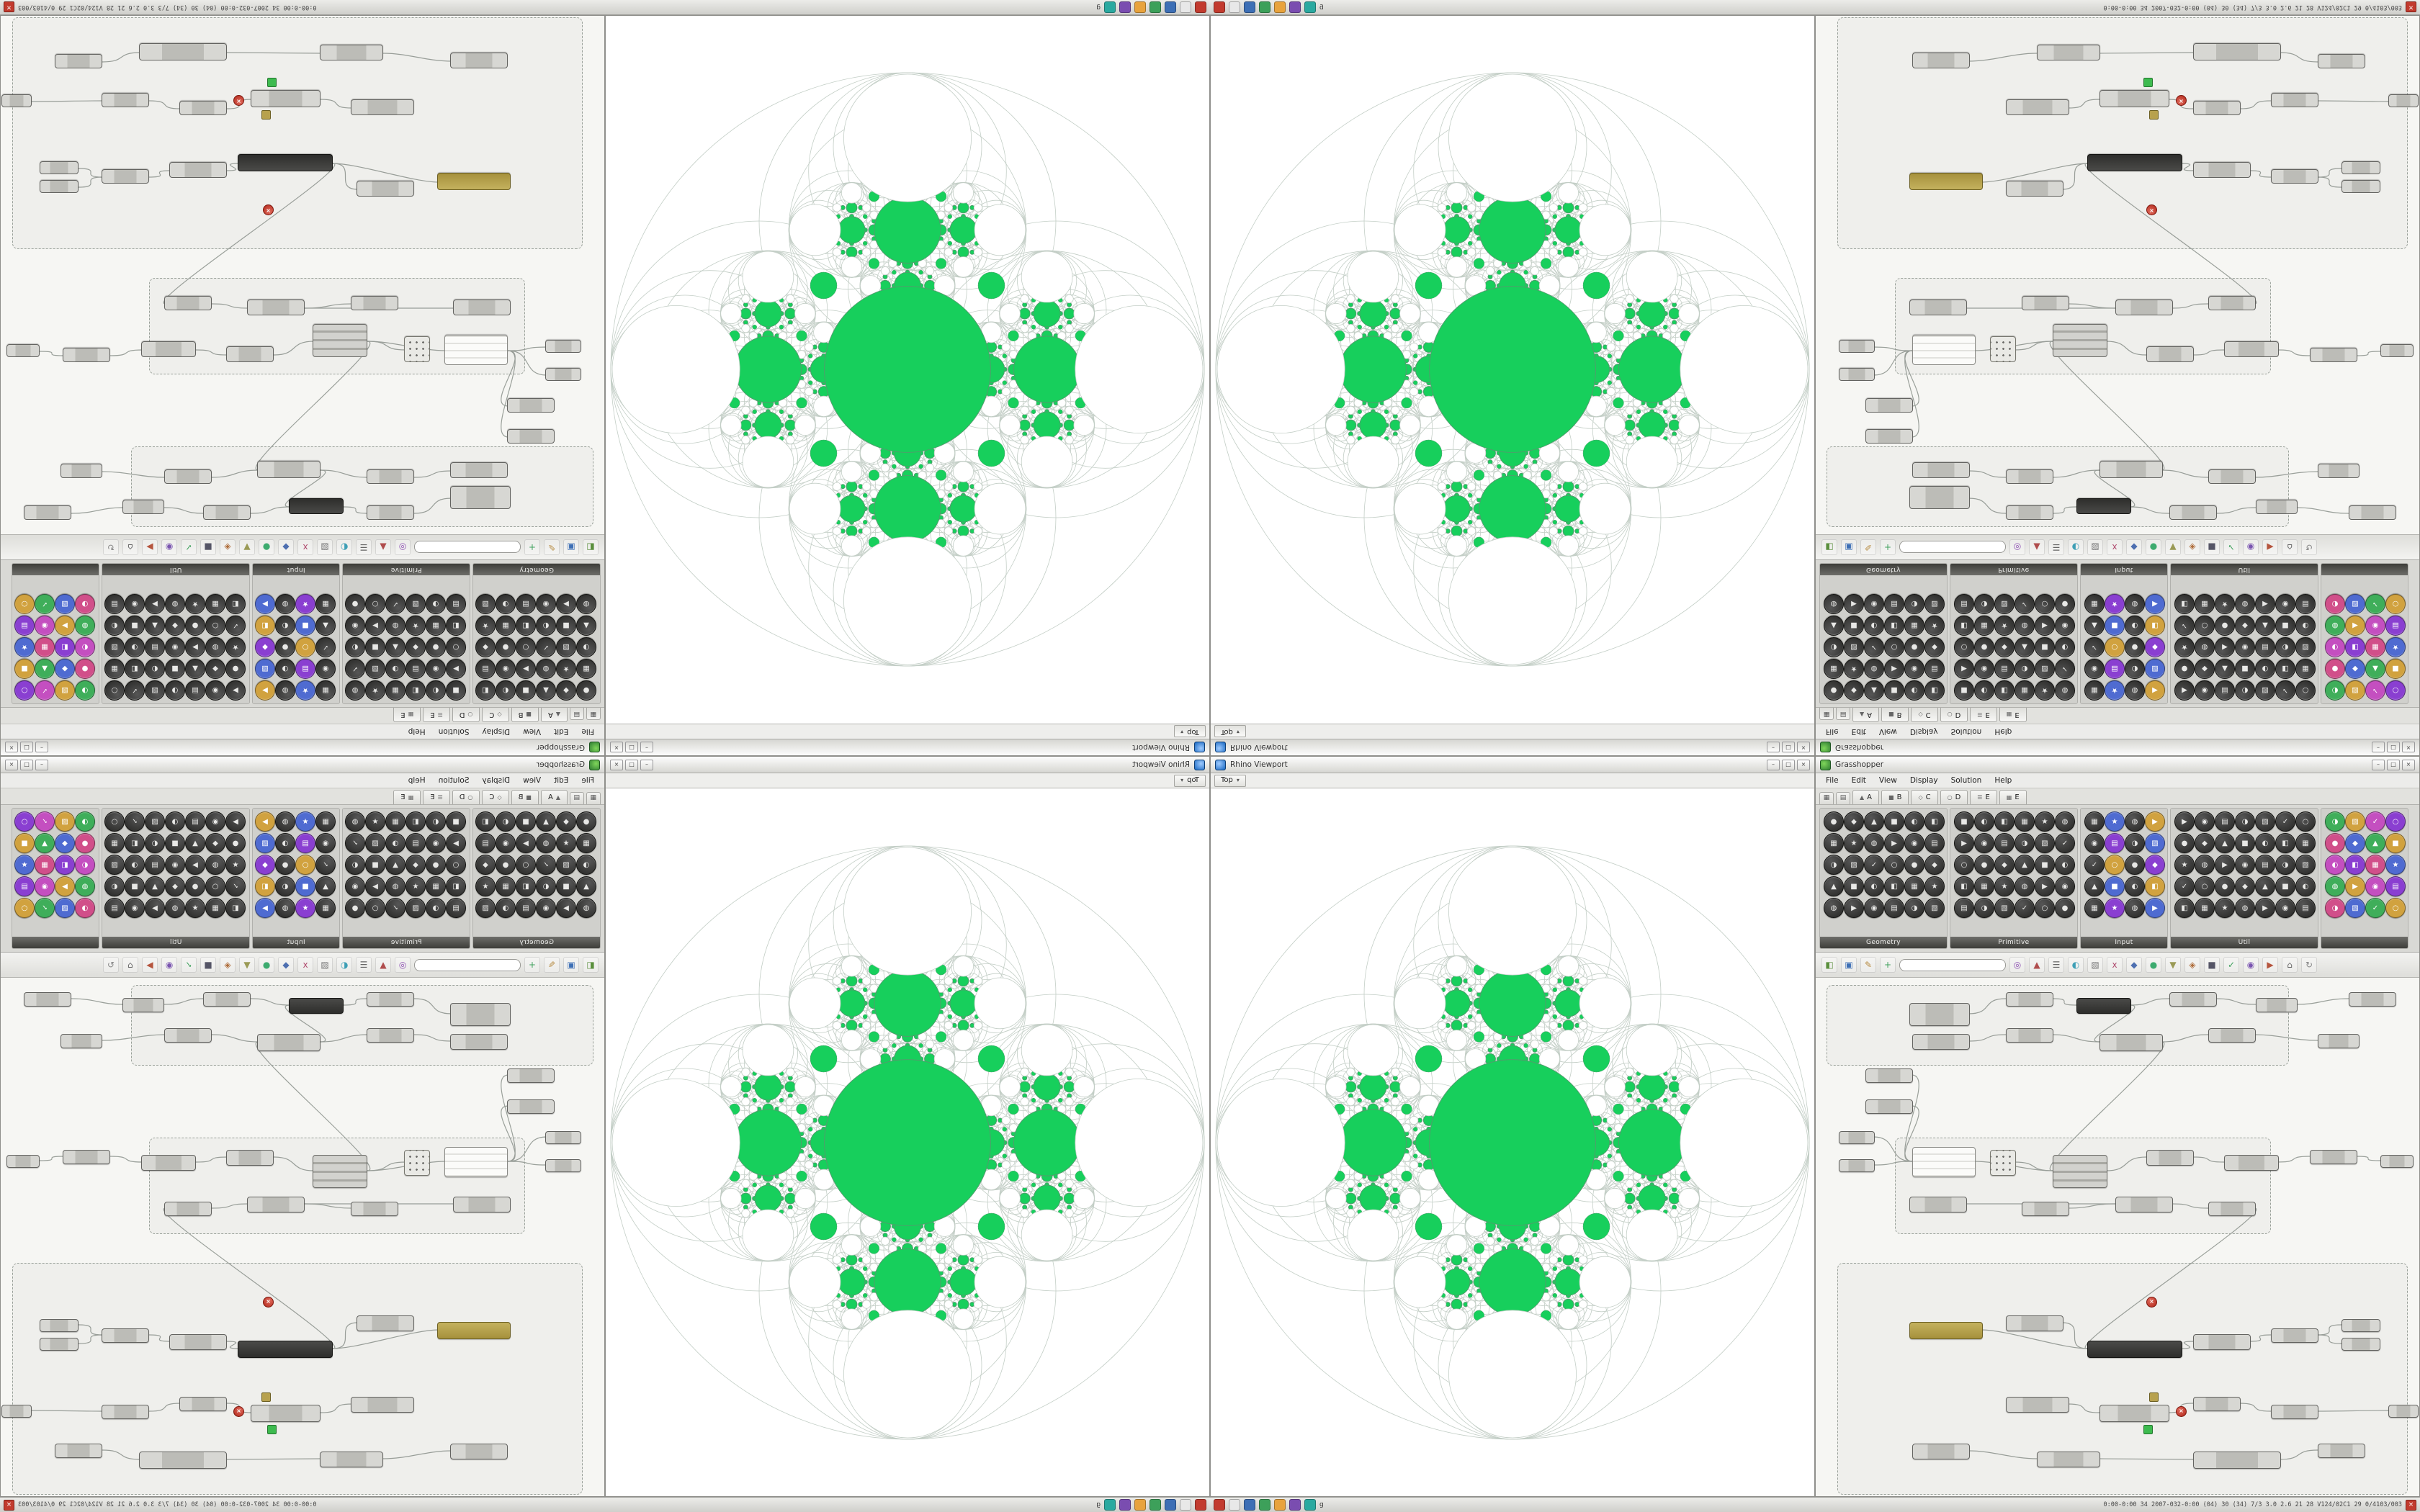  I want to click on toolbar-icon-17: ▶, so click(2270, 547).